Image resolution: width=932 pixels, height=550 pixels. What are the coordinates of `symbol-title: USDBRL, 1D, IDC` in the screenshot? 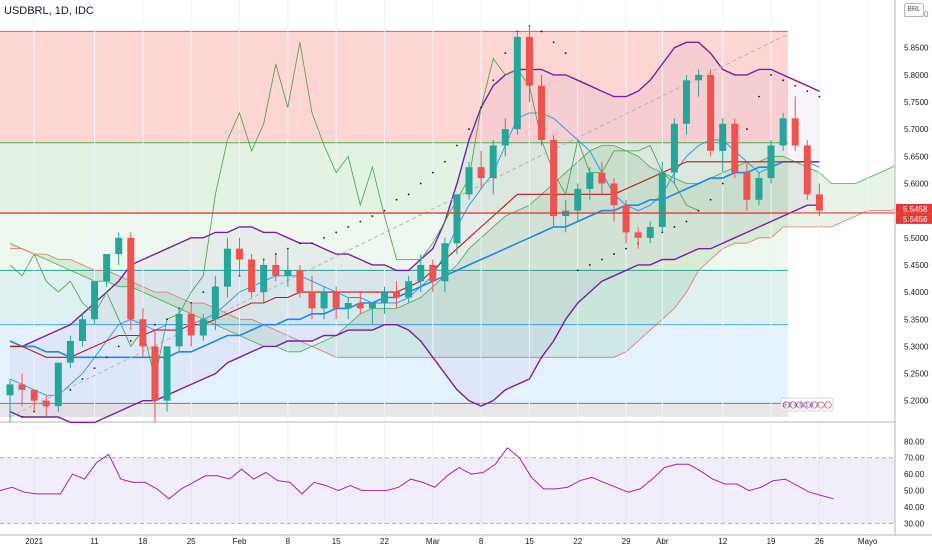 It's located at (49, 11).